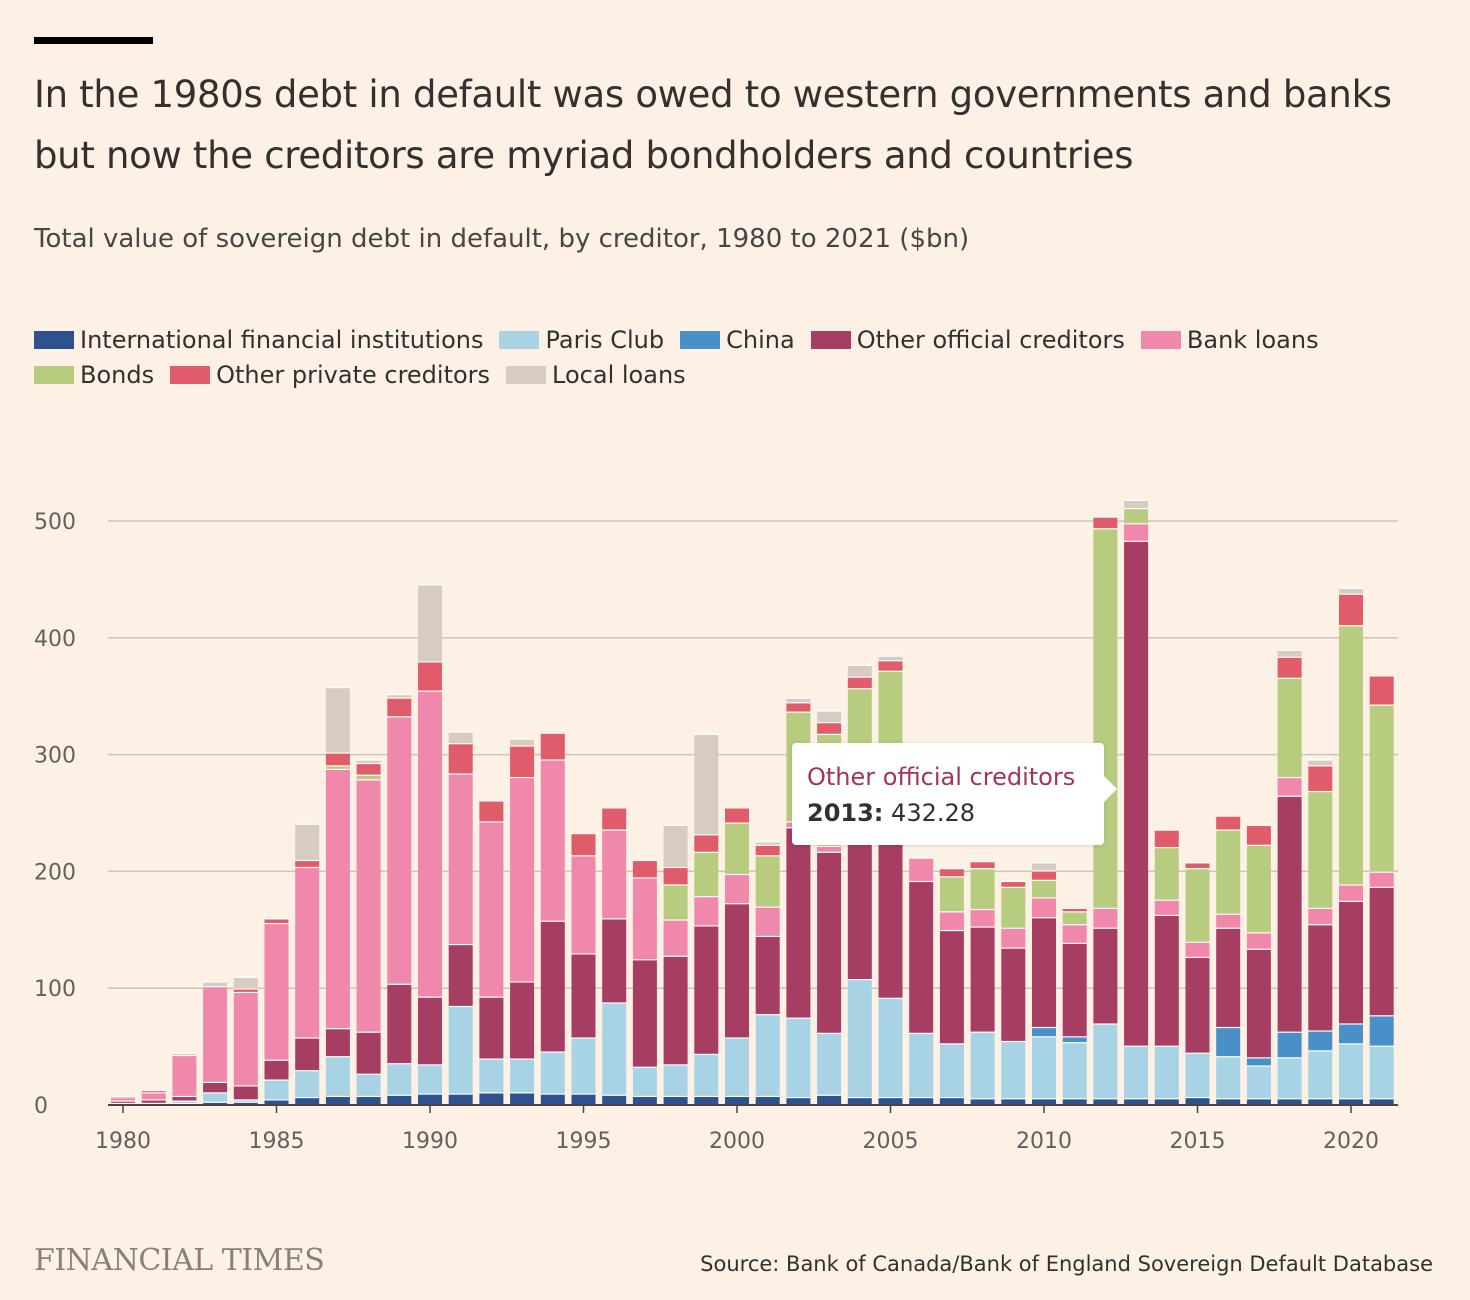  Describe the element at coordinates (581, 340) in the screenshot. I see `legend-item-paris-club: Paris Club` at that location.